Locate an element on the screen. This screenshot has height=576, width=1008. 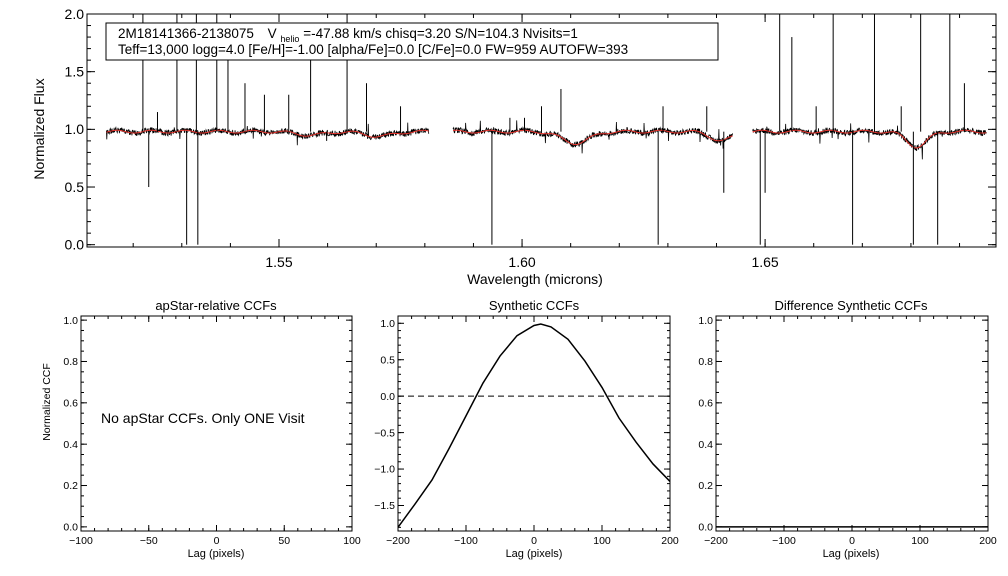
synthetic-ccf-frame is located at coordinates (534, 423).